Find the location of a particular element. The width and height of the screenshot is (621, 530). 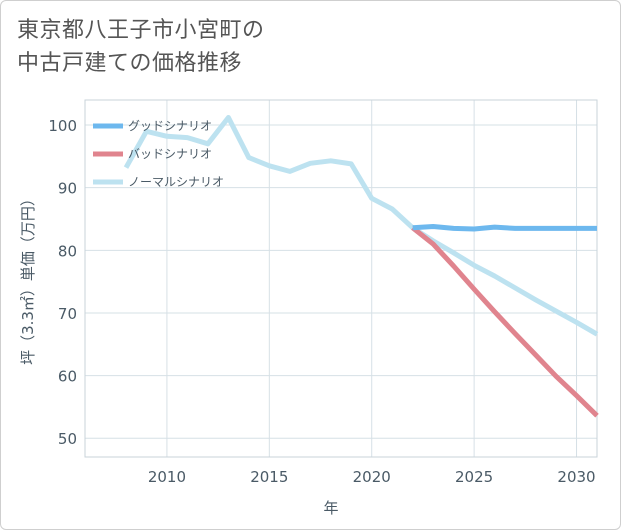

chart-title-line1: 東京都八王子市小宮町の is located at coordinates (141, 30).